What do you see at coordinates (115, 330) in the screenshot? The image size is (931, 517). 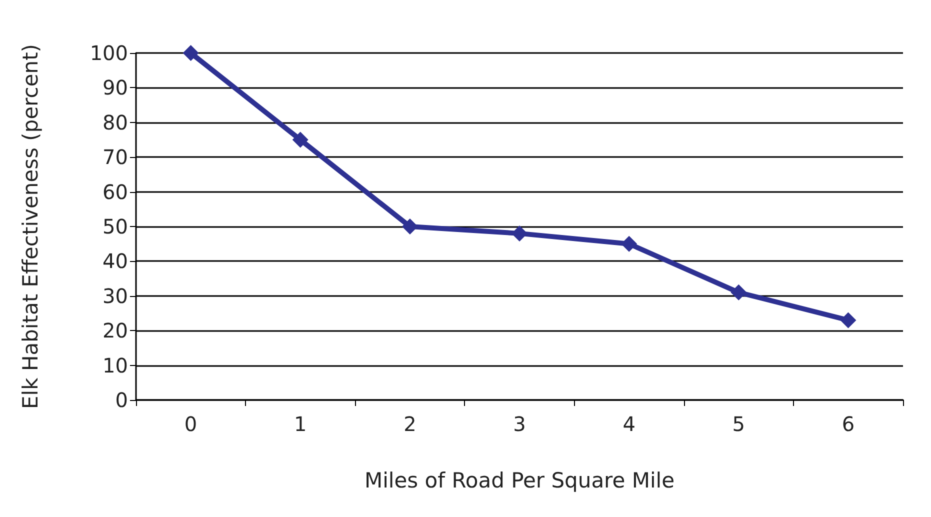 I see `y-tick-label: 20` at bounding box center [115, 330].